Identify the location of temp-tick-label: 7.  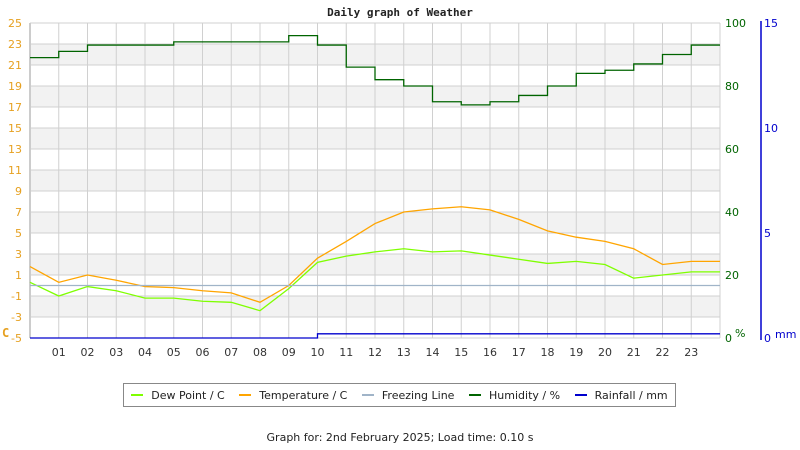
(18, 212).